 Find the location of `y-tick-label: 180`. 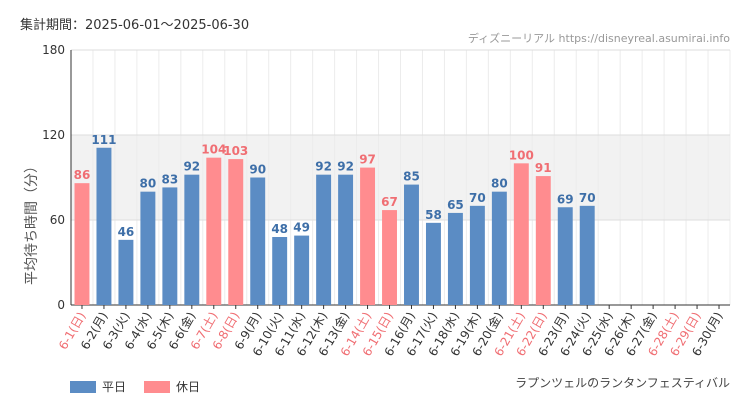

y-tick-label: 180 is located at coordinates (53, 50).